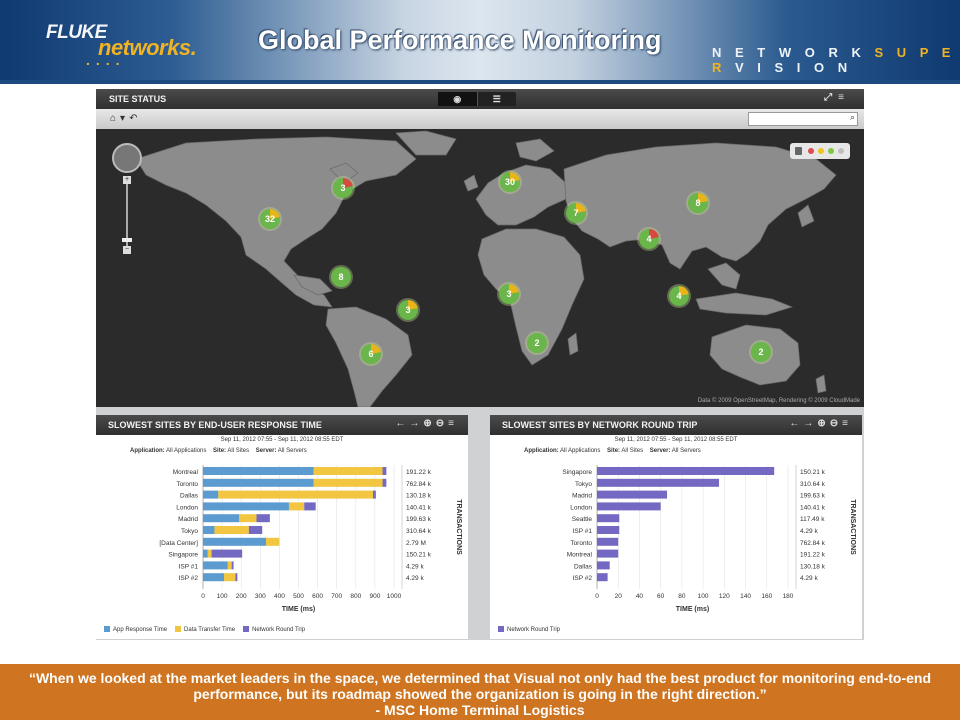 The width and height of the screenshot is (960, 720). Describe the element at coordinates (127, 180) in the screenshot. I see `zoom-in-button: +` at that location.